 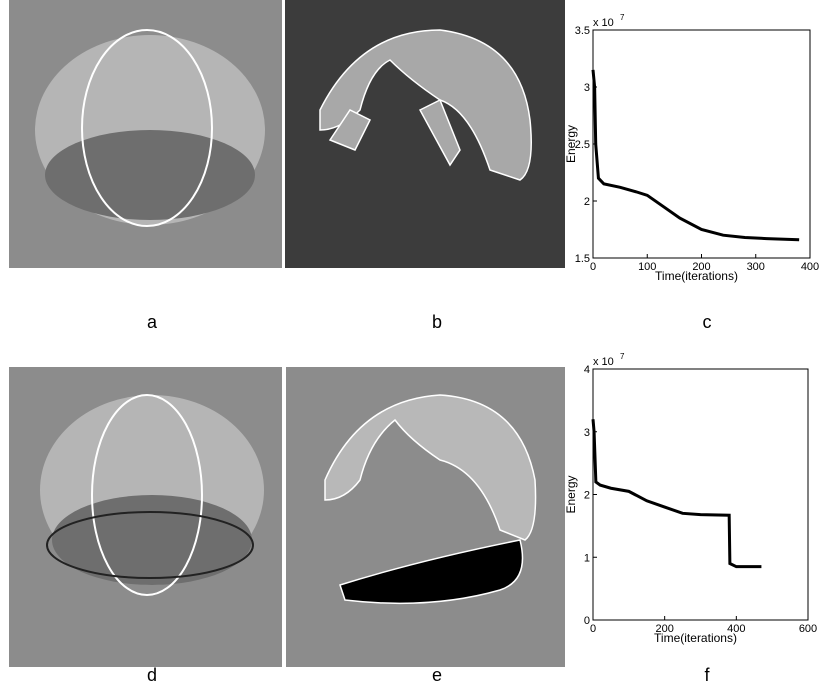 I want to click on image-e, so click(x=425, y=517).